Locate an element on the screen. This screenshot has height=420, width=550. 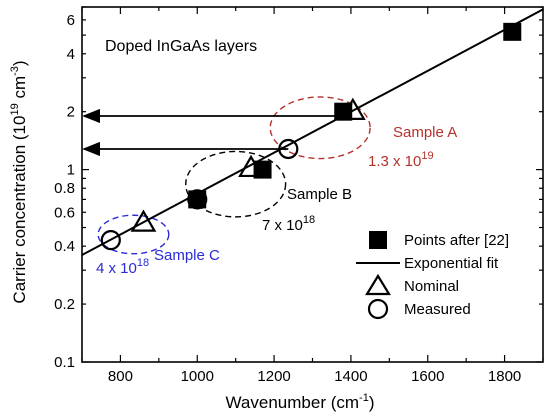
x-tick-label: 1000 is located at coordinates (197, 376).